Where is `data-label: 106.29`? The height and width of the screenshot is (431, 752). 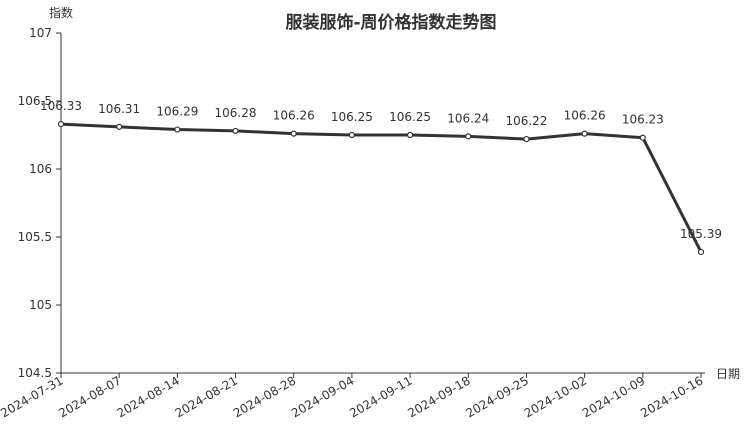 data-label: 106.29 is located at coordinates (177, 112).